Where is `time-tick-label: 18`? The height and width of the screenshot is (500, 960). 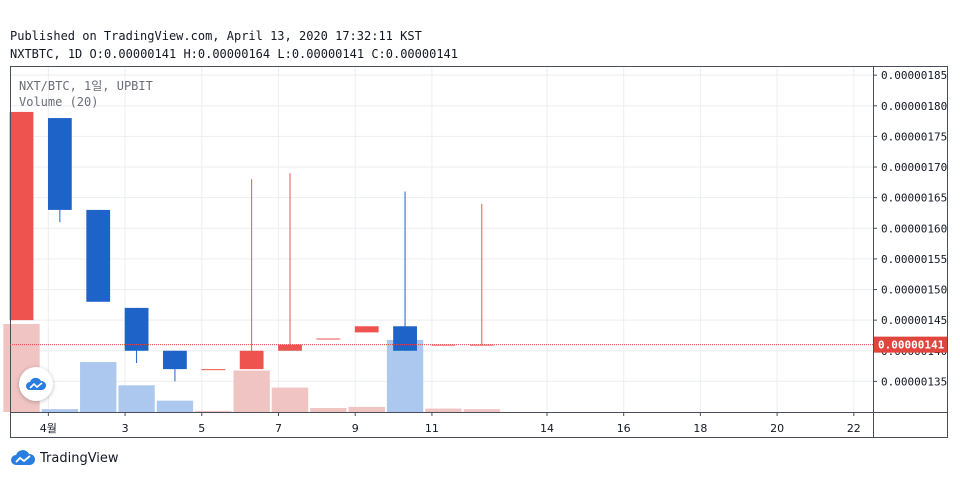
time-tick-label: 18 is located at coordinates (700, 428).